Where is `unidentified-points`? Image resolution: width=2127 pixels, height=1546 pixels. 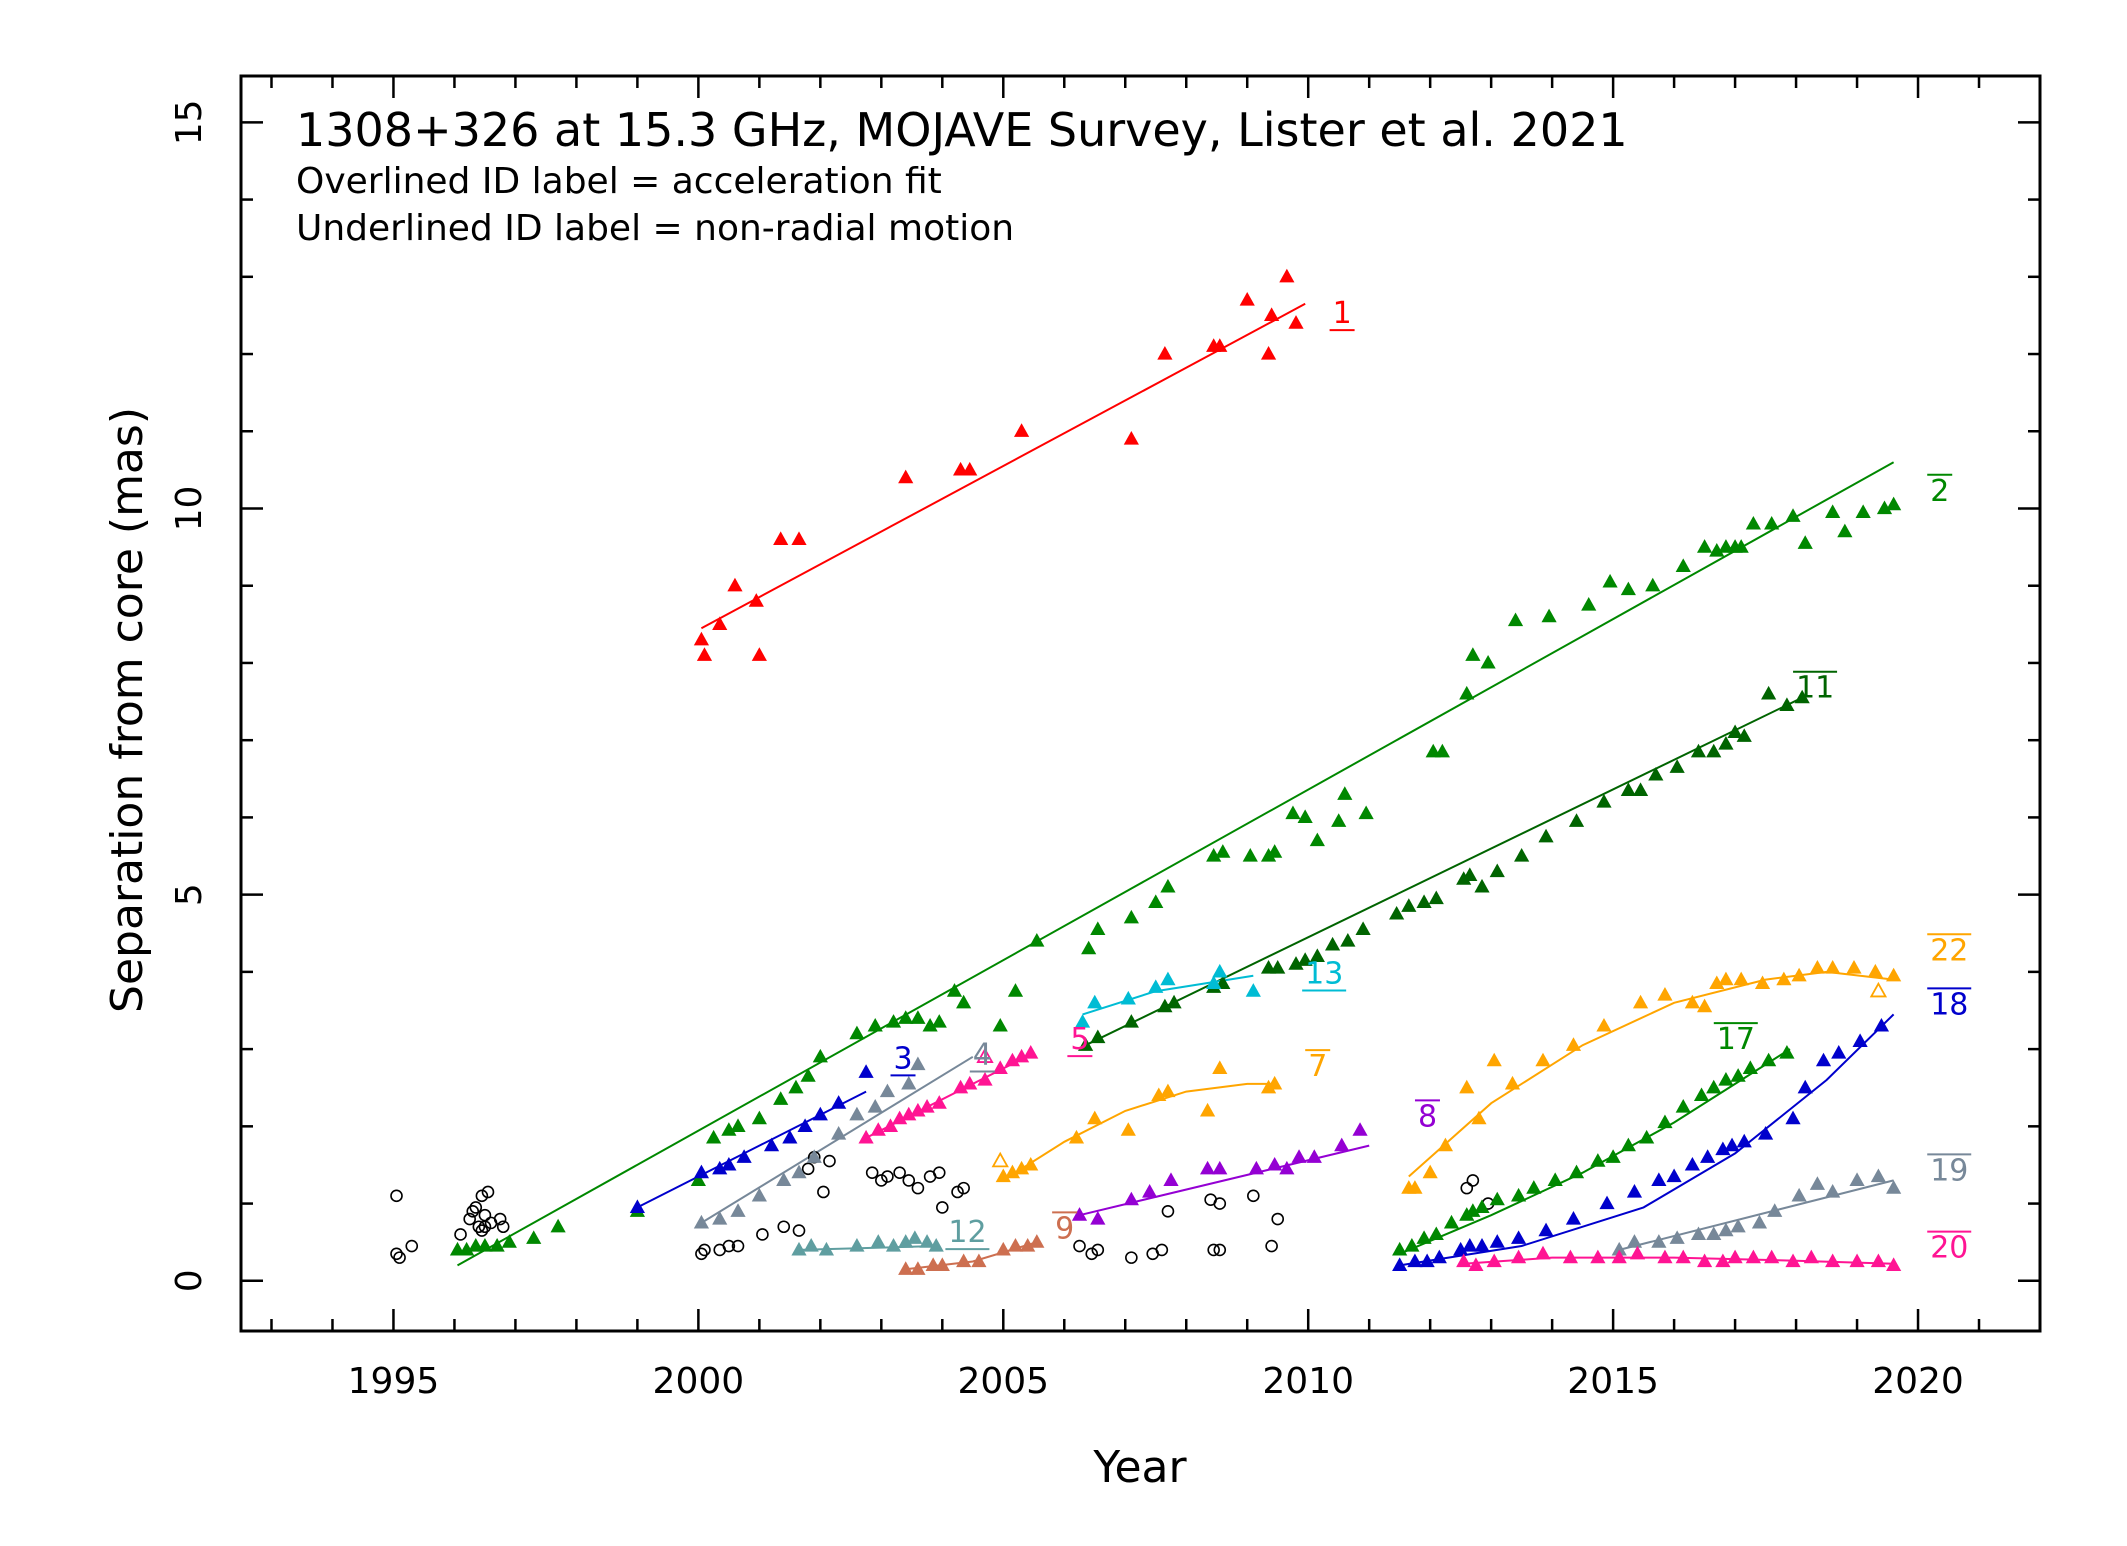 unidentified-points is located at coordinates (942, 1207).